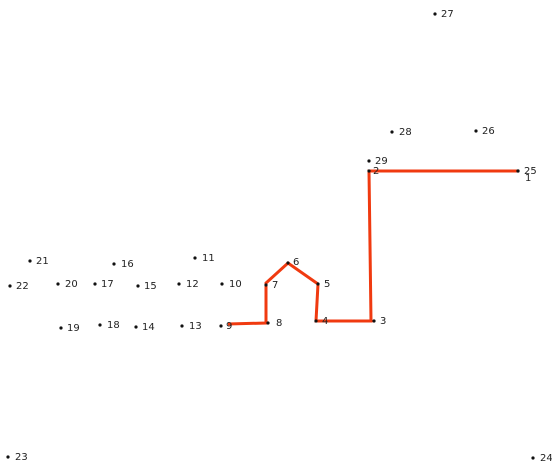 This screenshot has height=467, width=552. I want to click on dot-number-label: 12, so click(192, 284).